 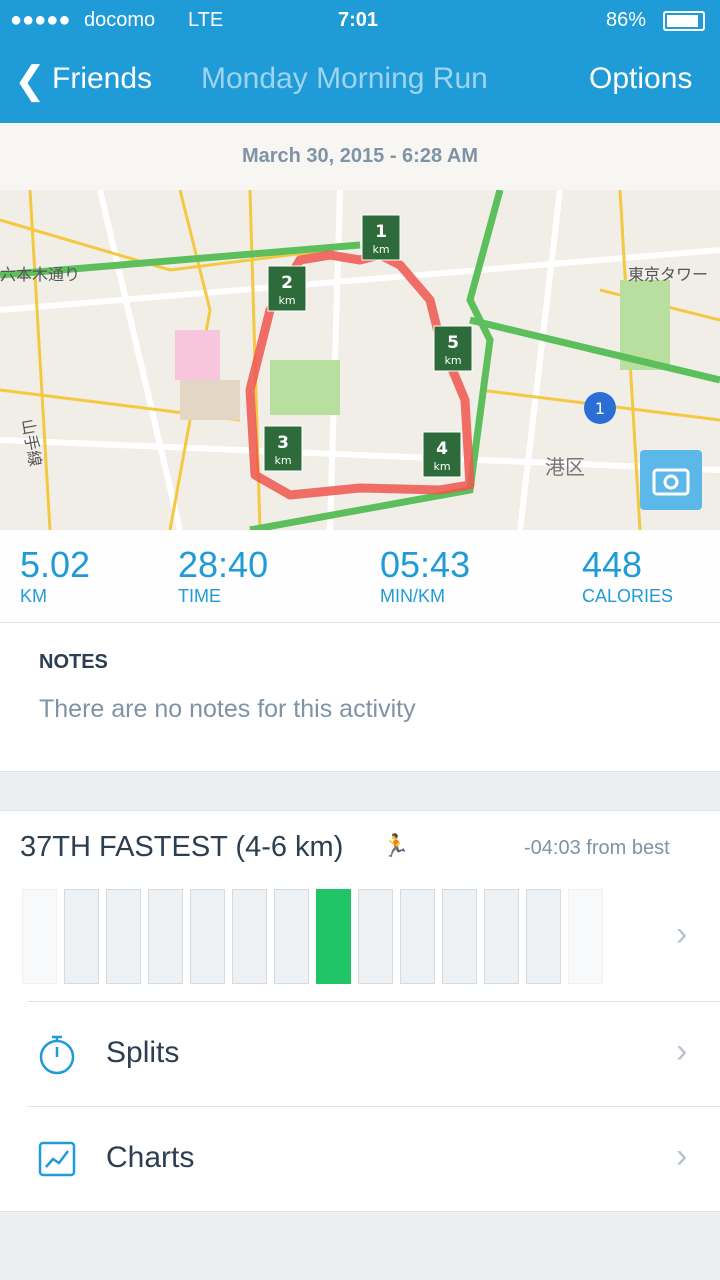 I want to click on km-marker: 1km, so click(x=381, y=237).